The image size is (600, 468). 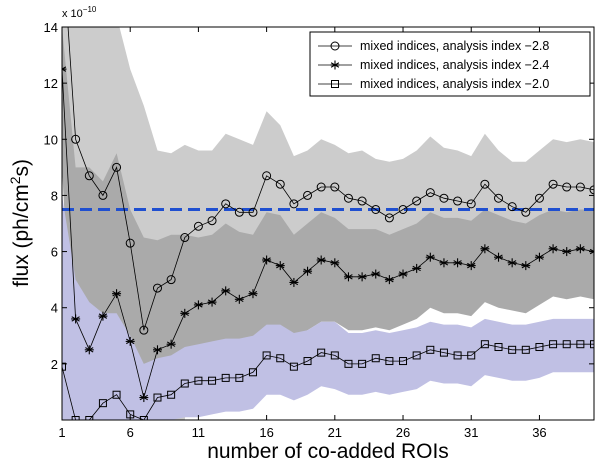 What do you see at coordinates (266, 432) in the screenshot?
I see `x-tick-label: 16` at bounding box center [266, 432].